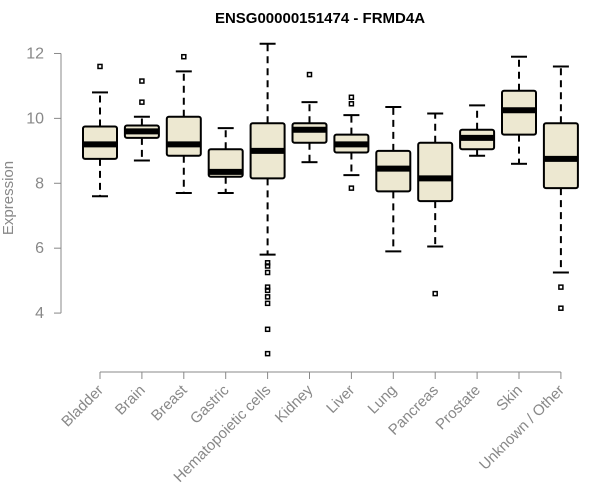 The width and height of the screenshot is (600, 500). Describe the element at coordinates (8, 198) in the screenshot. I see `y-axis-title: Expression` at that location.